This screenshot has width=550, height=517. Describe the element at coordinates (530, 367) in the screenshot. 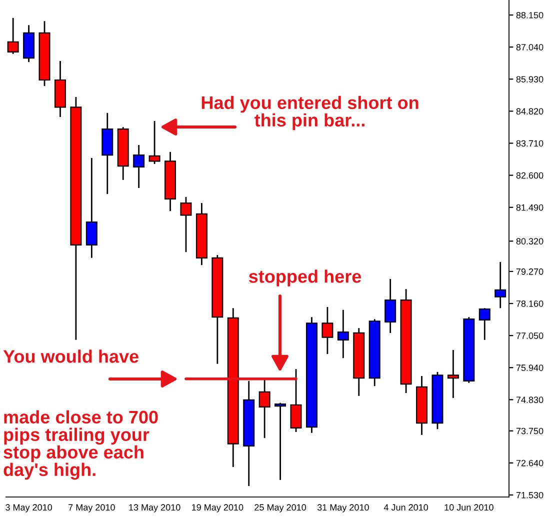

I see `y-tick-label: 75.940` at that location.